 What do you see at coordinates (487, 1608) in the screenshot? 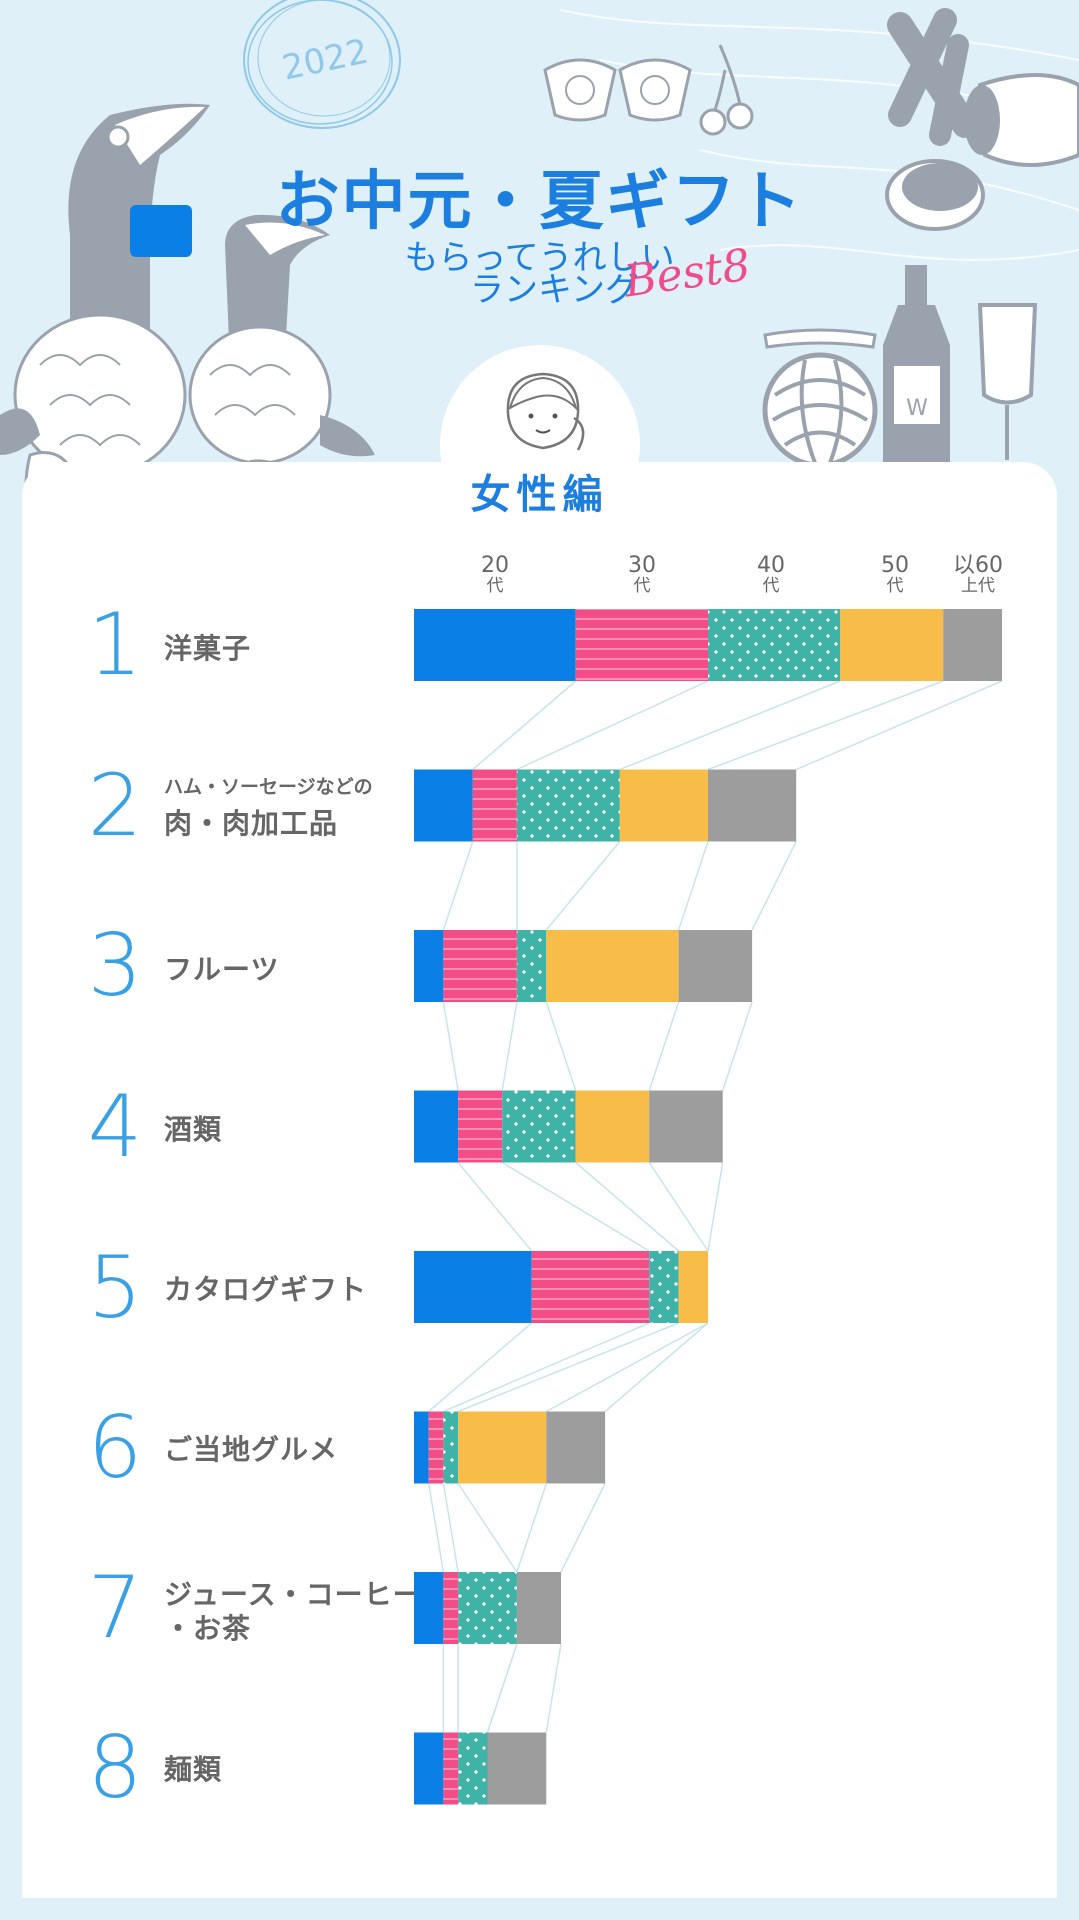
I see `bar-segment-rank7-series2` at bounding box center [487, 1608].